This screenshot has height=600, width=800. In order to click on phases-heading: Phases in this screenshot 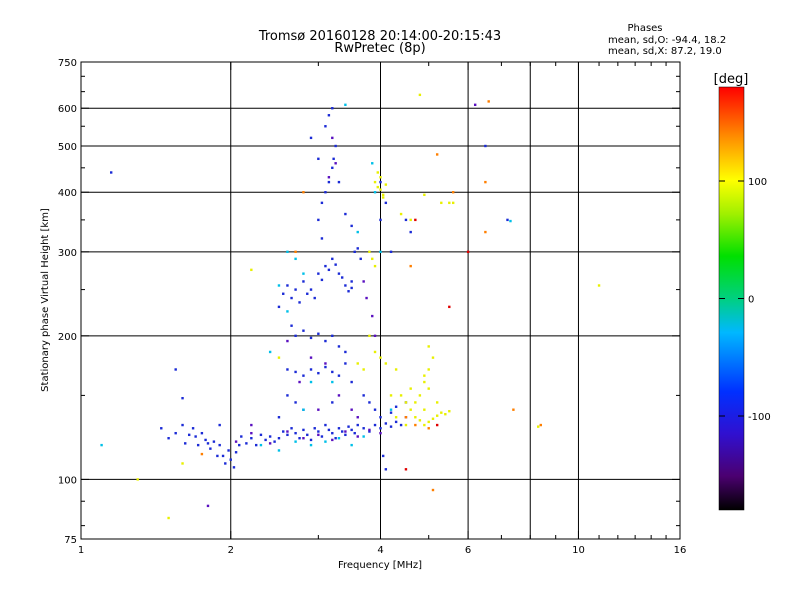, I will do `click(644, 28)`.